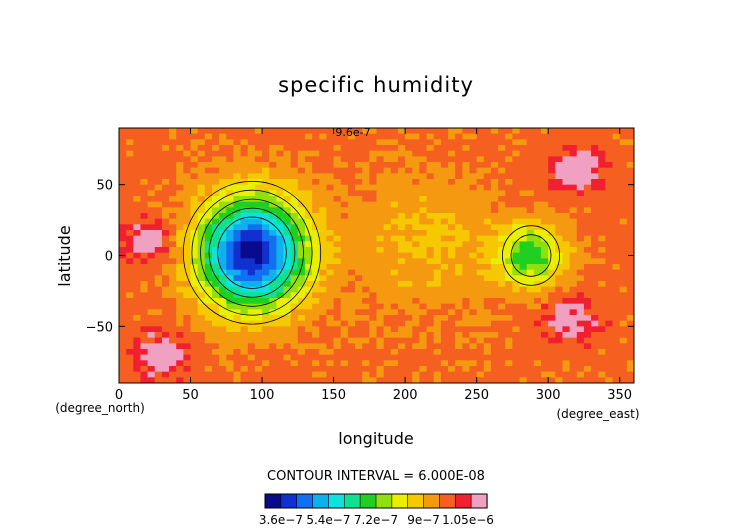 Image resolution: width=752 pixels, height=532 pixels. I want to click on contour-line, so click(252, 252).